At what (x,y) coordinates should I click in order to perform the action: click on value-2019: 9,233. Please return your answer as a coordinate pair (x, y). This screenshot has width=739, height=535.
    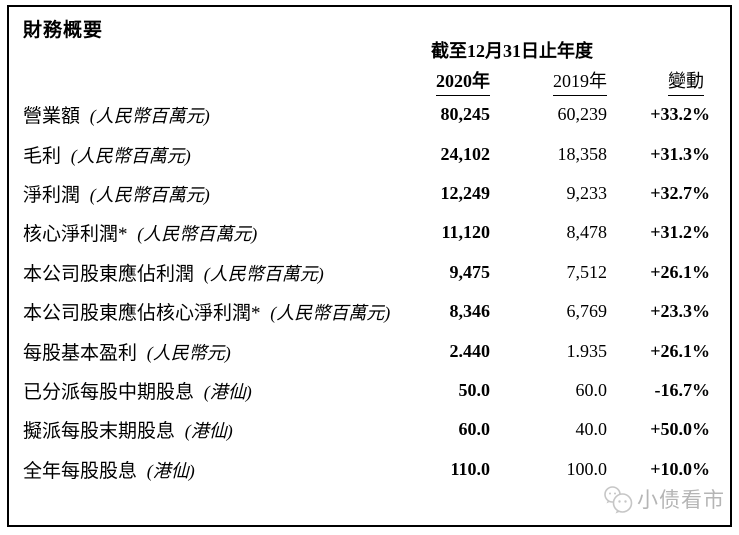
    Looking at the image, I should click on (587, 192).